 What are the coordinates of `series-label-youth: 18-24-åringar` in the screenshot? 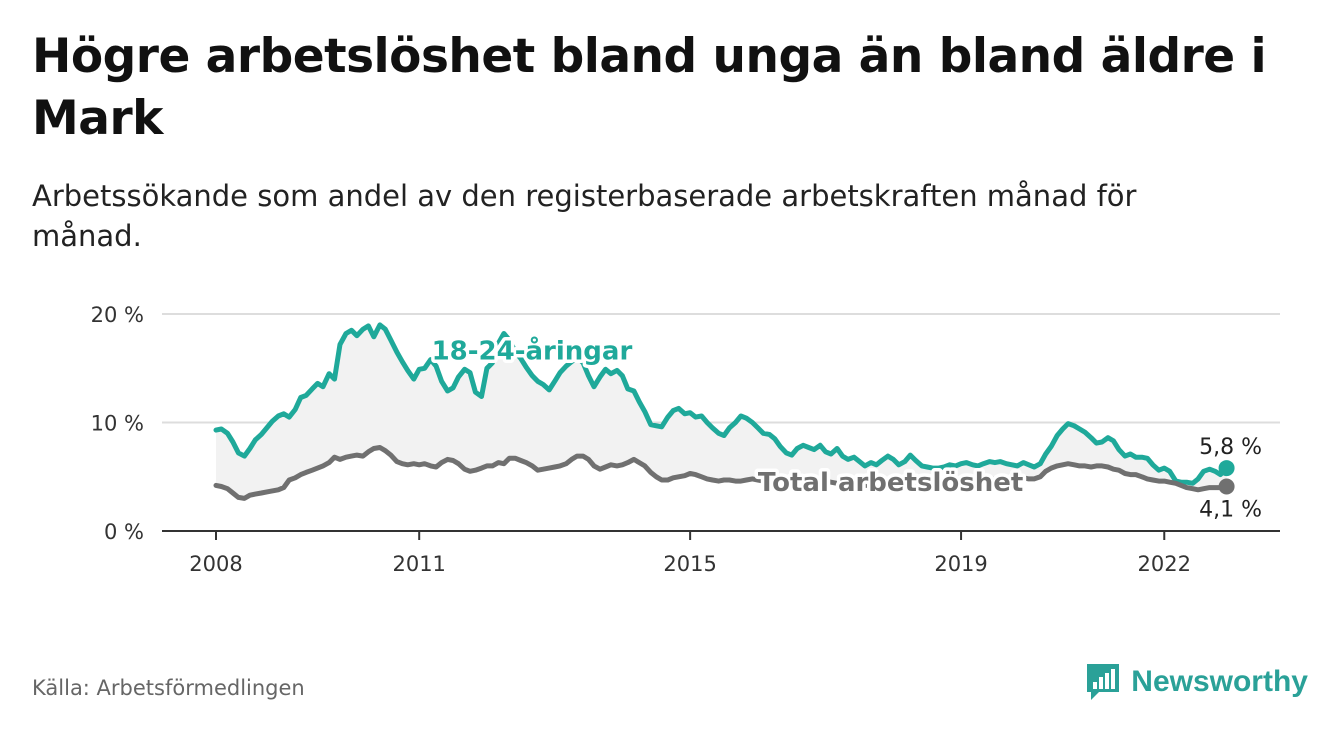 It's located at (532, 351).